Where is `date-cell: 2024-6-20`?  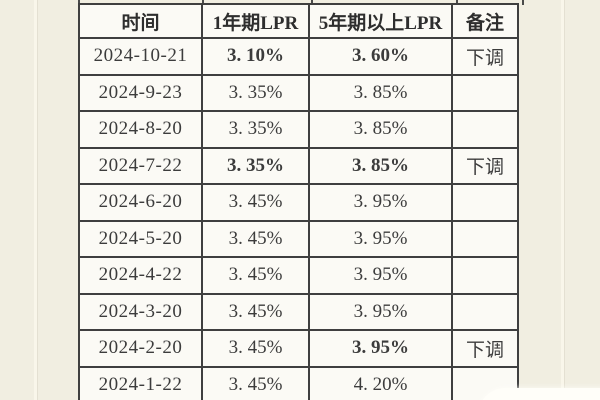 date-cell: 2024-6-20 is located at coordinates (140, 202).